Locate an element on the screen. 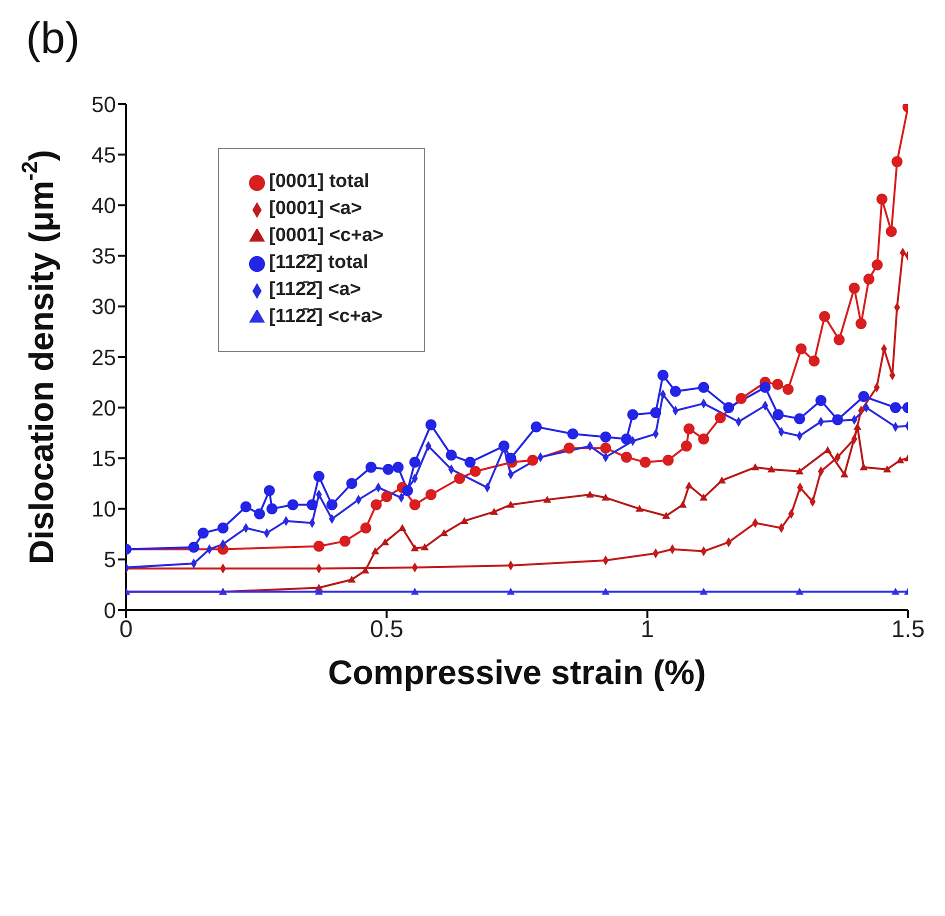 The height and width of the screenshot is (916, 945). y-tick-label: 10 is located at coordinates (104, 509).